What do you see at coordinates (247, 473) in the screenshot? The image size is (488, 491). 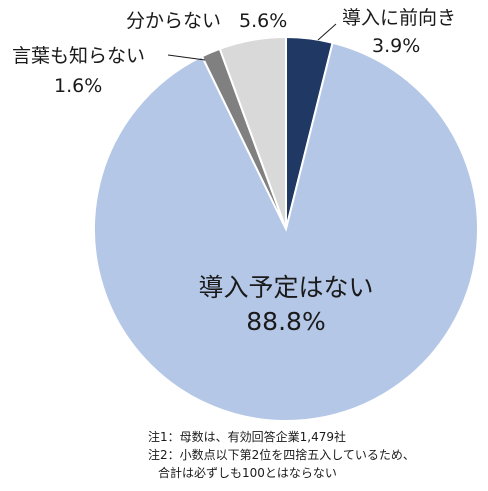 I see `footnote-2-line-2: 合計は必ずしも100とはならない` at bounding box center [247, 473].